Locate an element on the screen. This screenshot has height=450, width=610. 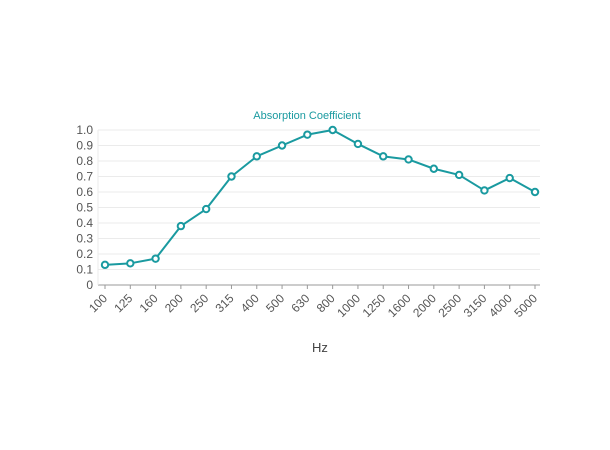
y-tick-label: 0.6 is located at coordinates (84, 192).